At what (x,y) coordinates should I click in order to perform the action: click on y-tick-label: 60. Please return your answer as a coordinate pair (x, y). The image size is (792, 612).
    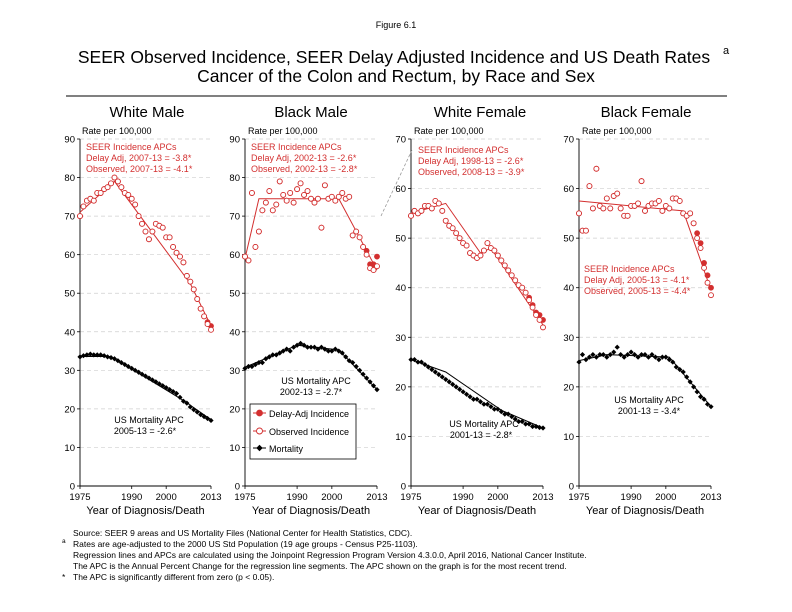
    Looking at the image, I should click on (69, 255).